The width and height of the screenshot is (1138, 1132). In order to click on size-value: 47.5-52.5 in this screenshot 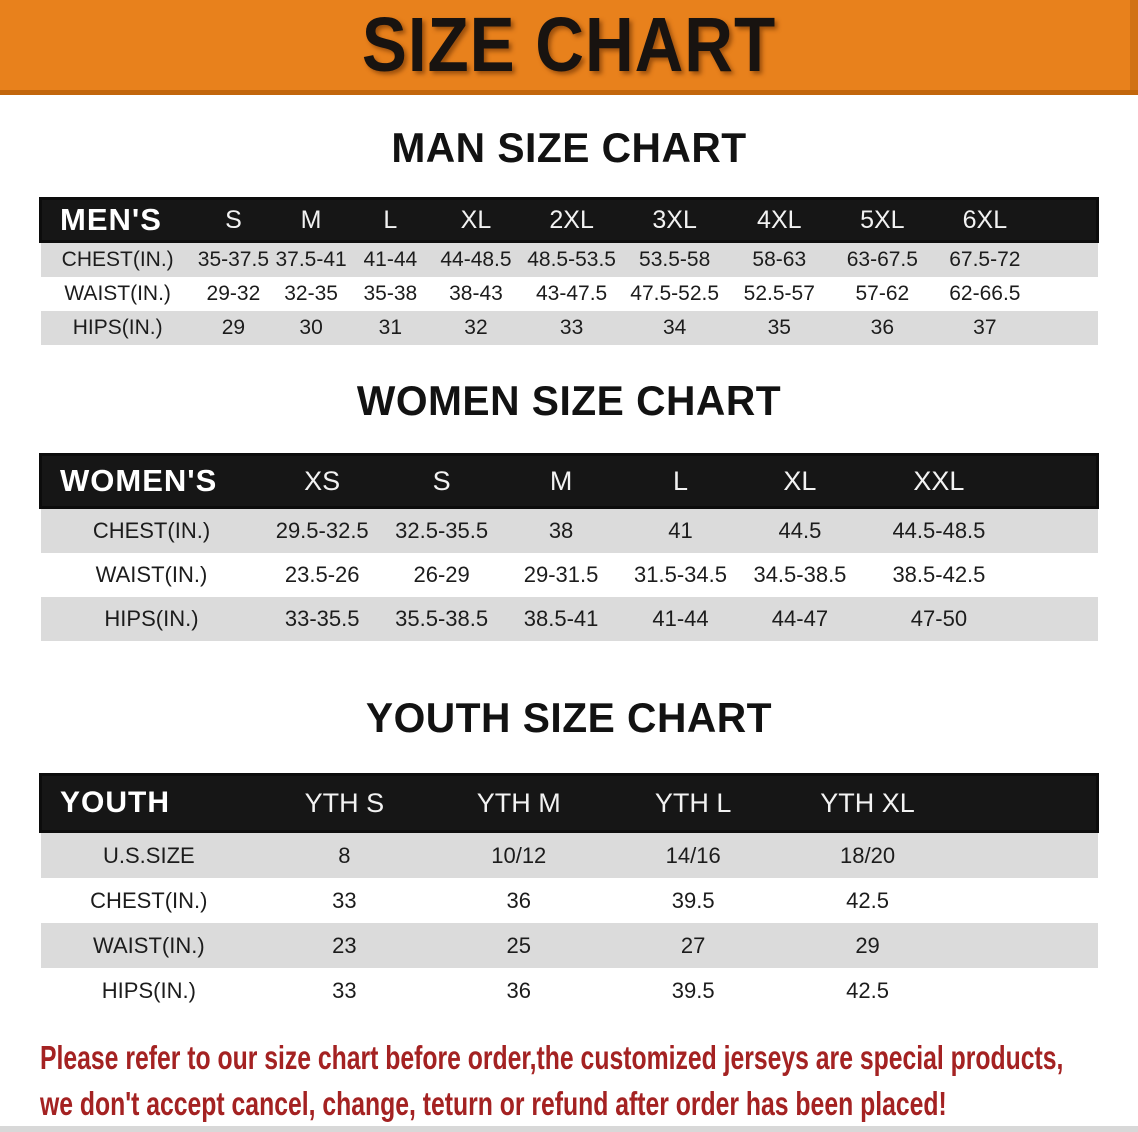, I will do `click(674, 294)`.